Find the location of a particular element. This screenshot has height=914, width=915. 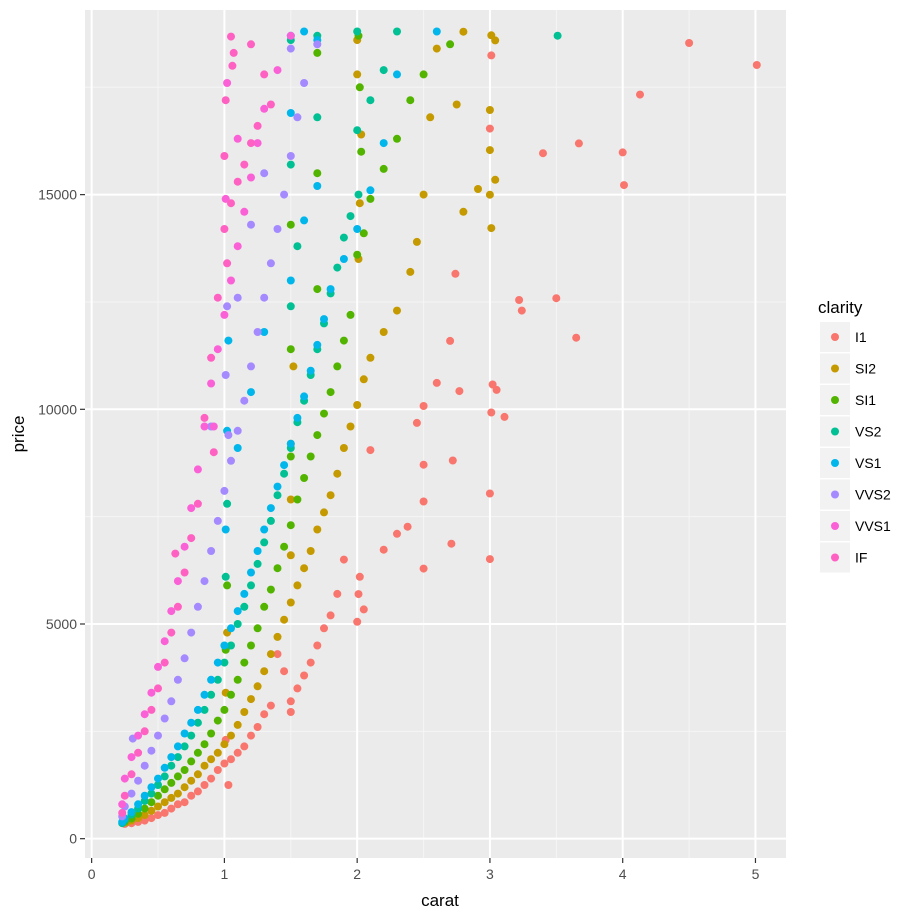

y-tick-label: 15000 is located at coordinates (57, 195).